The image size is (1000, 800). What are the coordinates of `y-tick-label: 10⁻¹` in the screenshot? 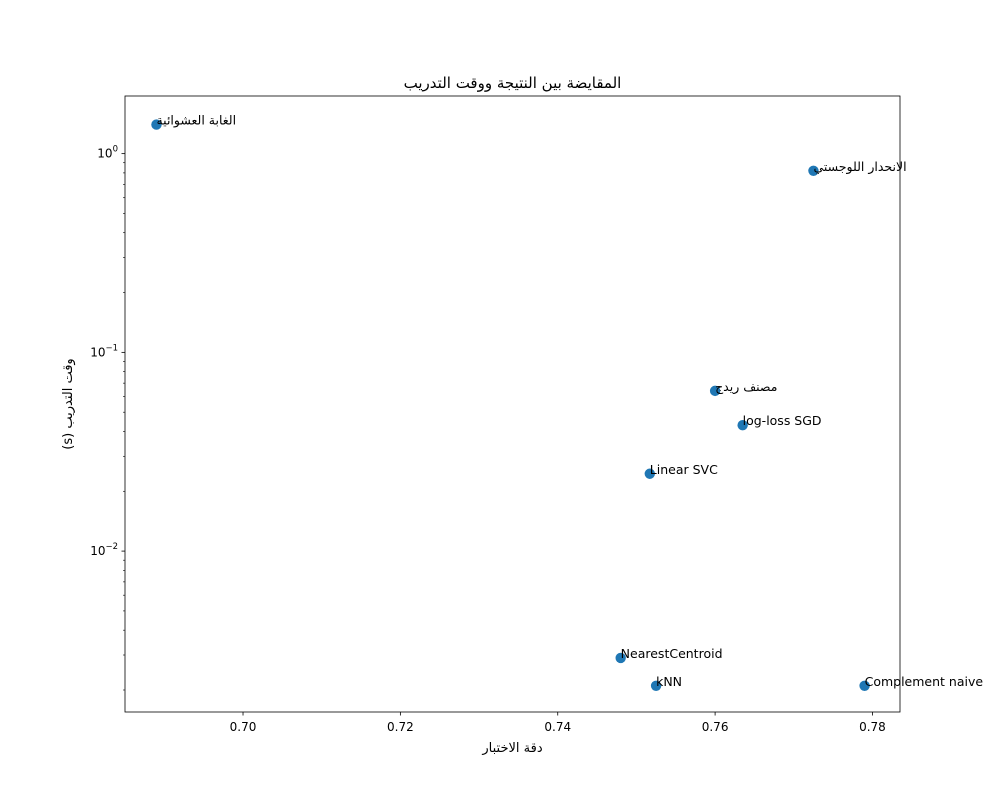 It's located at (104, 351).